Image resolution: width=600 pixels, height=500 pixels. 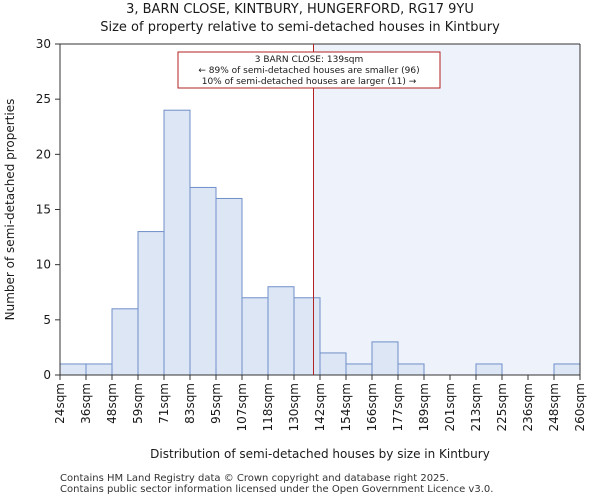 I want to click on y-tick-label-0: 0, so click(x=47, y=375).